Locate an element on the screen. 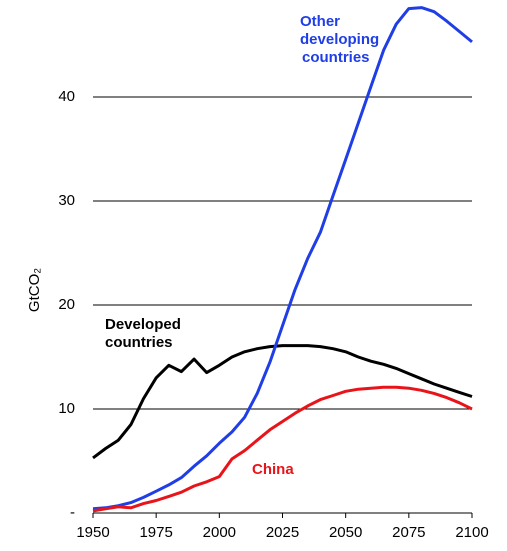  x-tick-label: 2050 is located at coordinates (345, 532).